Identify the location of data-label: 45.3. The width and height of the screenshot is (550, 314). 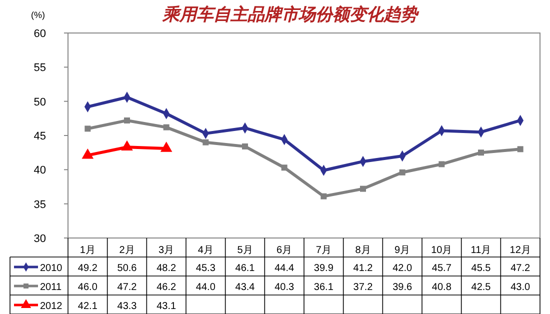
(206, 268).